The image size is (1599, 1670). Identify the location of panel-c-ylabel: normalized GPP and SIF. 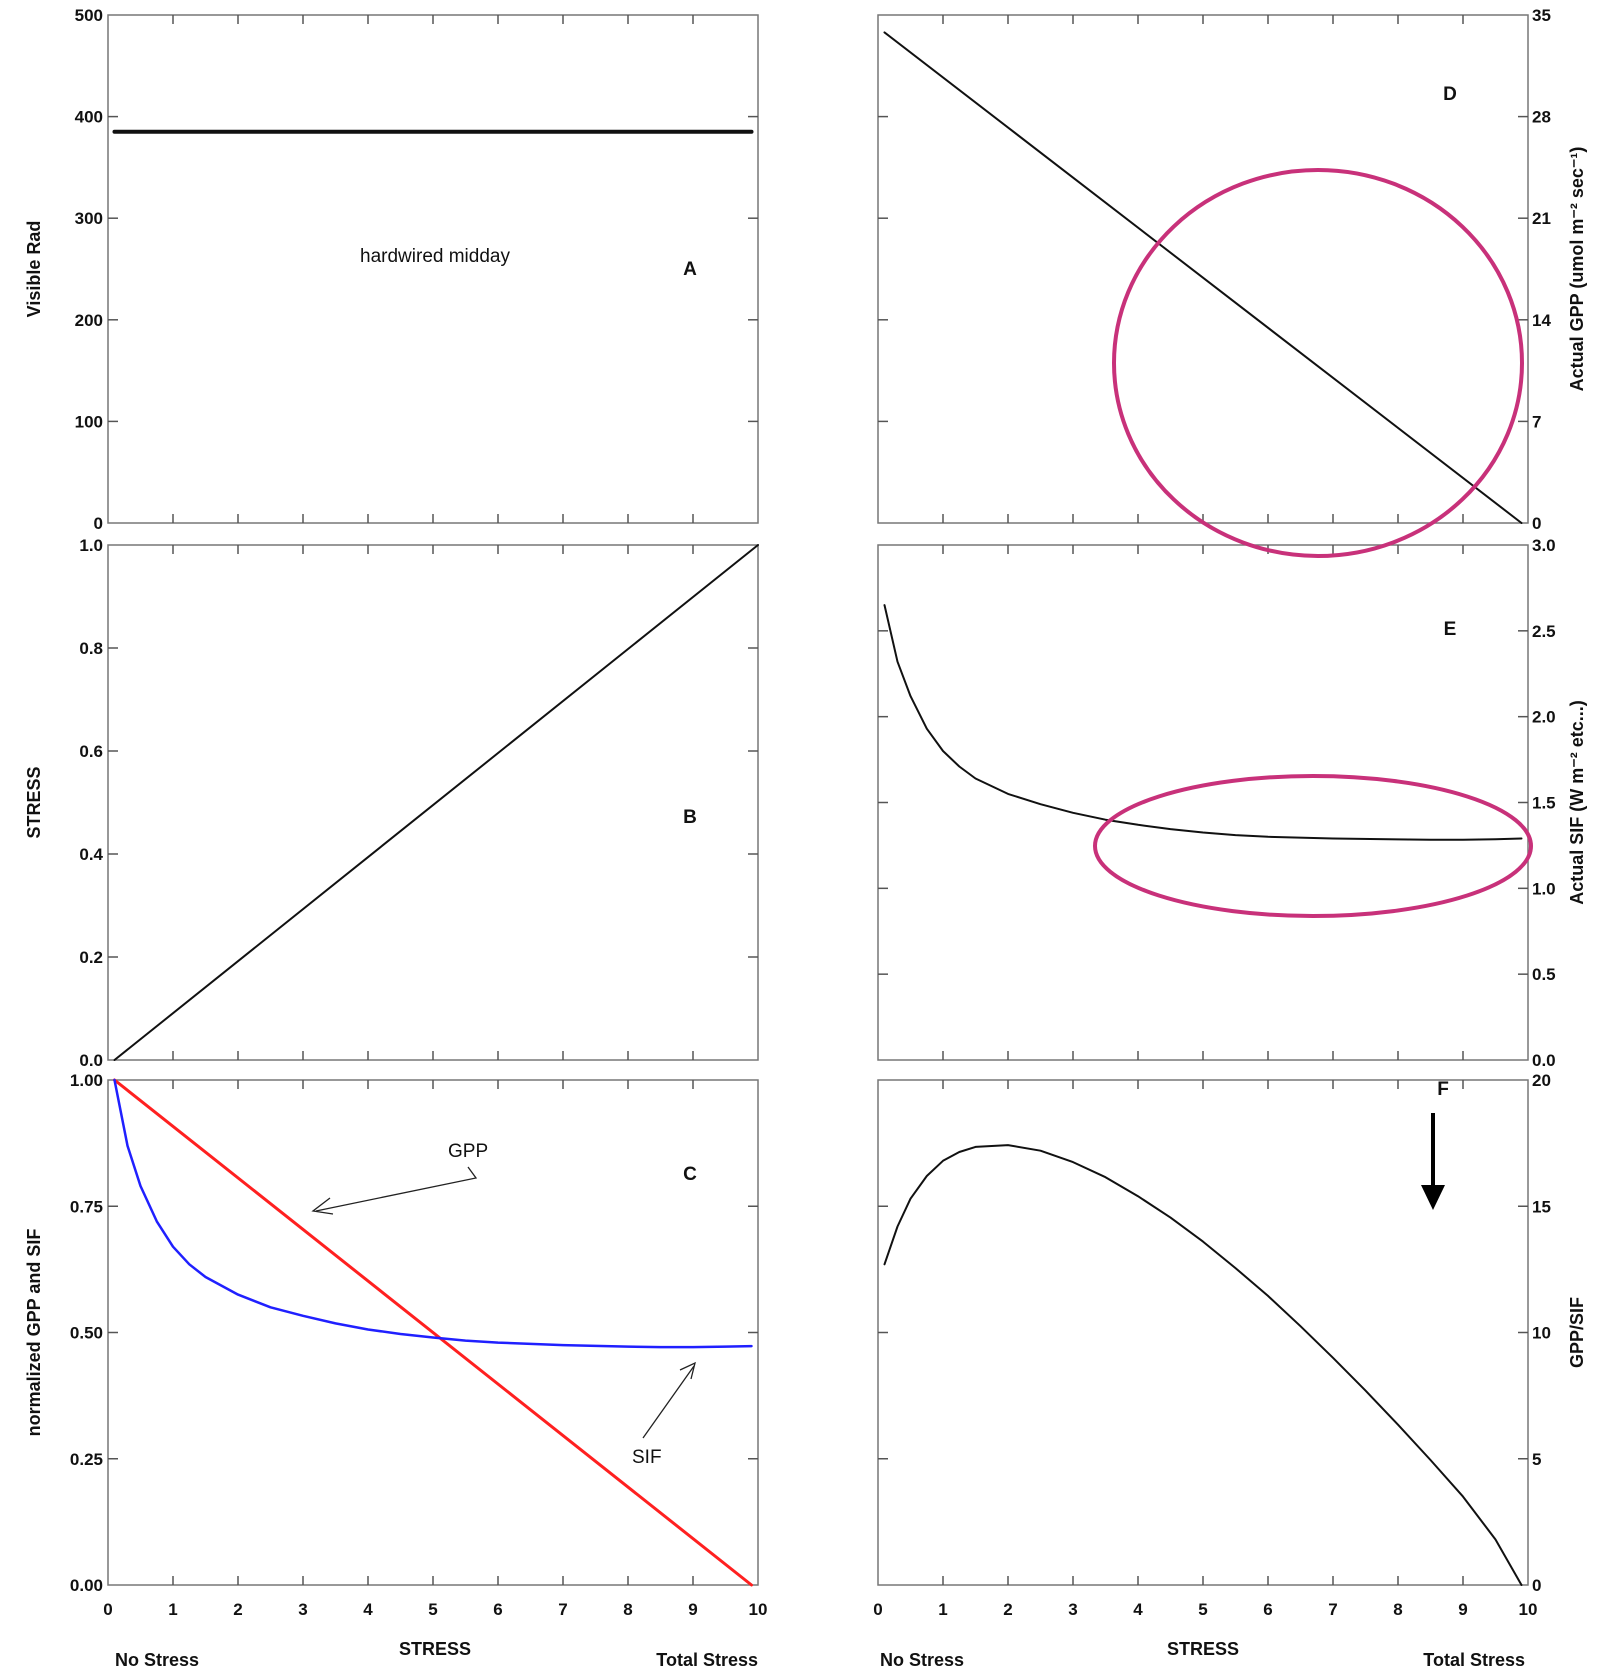
(34, 1333).